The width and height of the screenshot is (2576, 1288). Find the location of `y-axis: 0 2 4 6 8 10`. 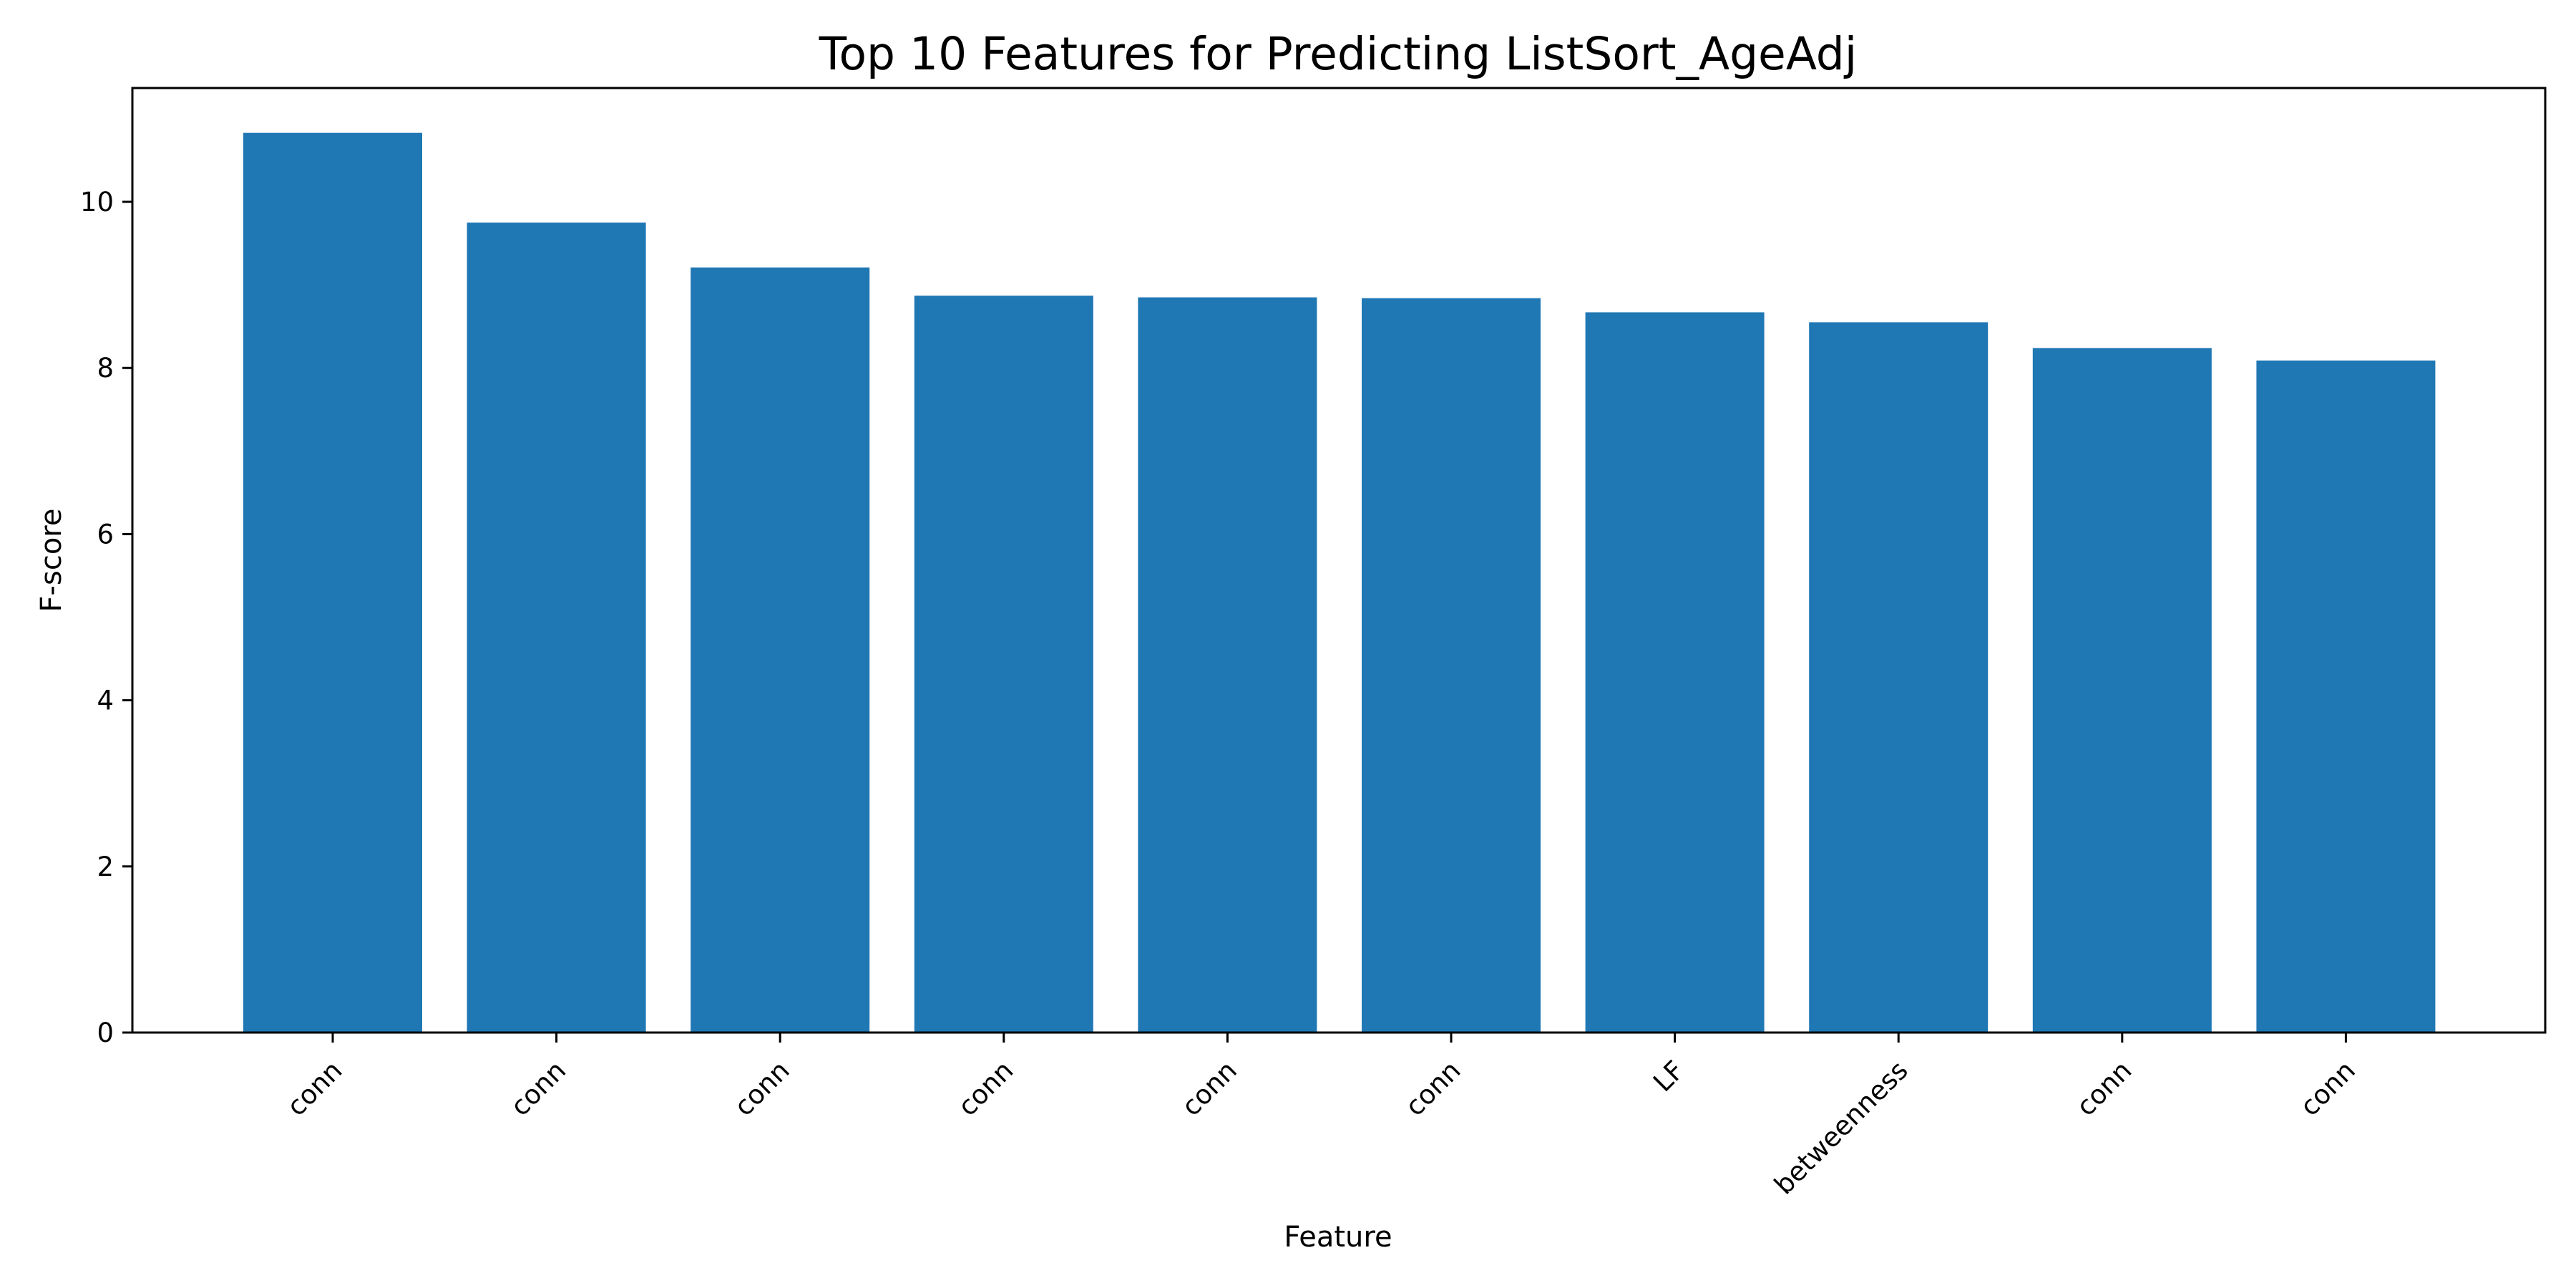

y-axis: 0 2 4 6 8 10 is located at coordinates (106, 617).